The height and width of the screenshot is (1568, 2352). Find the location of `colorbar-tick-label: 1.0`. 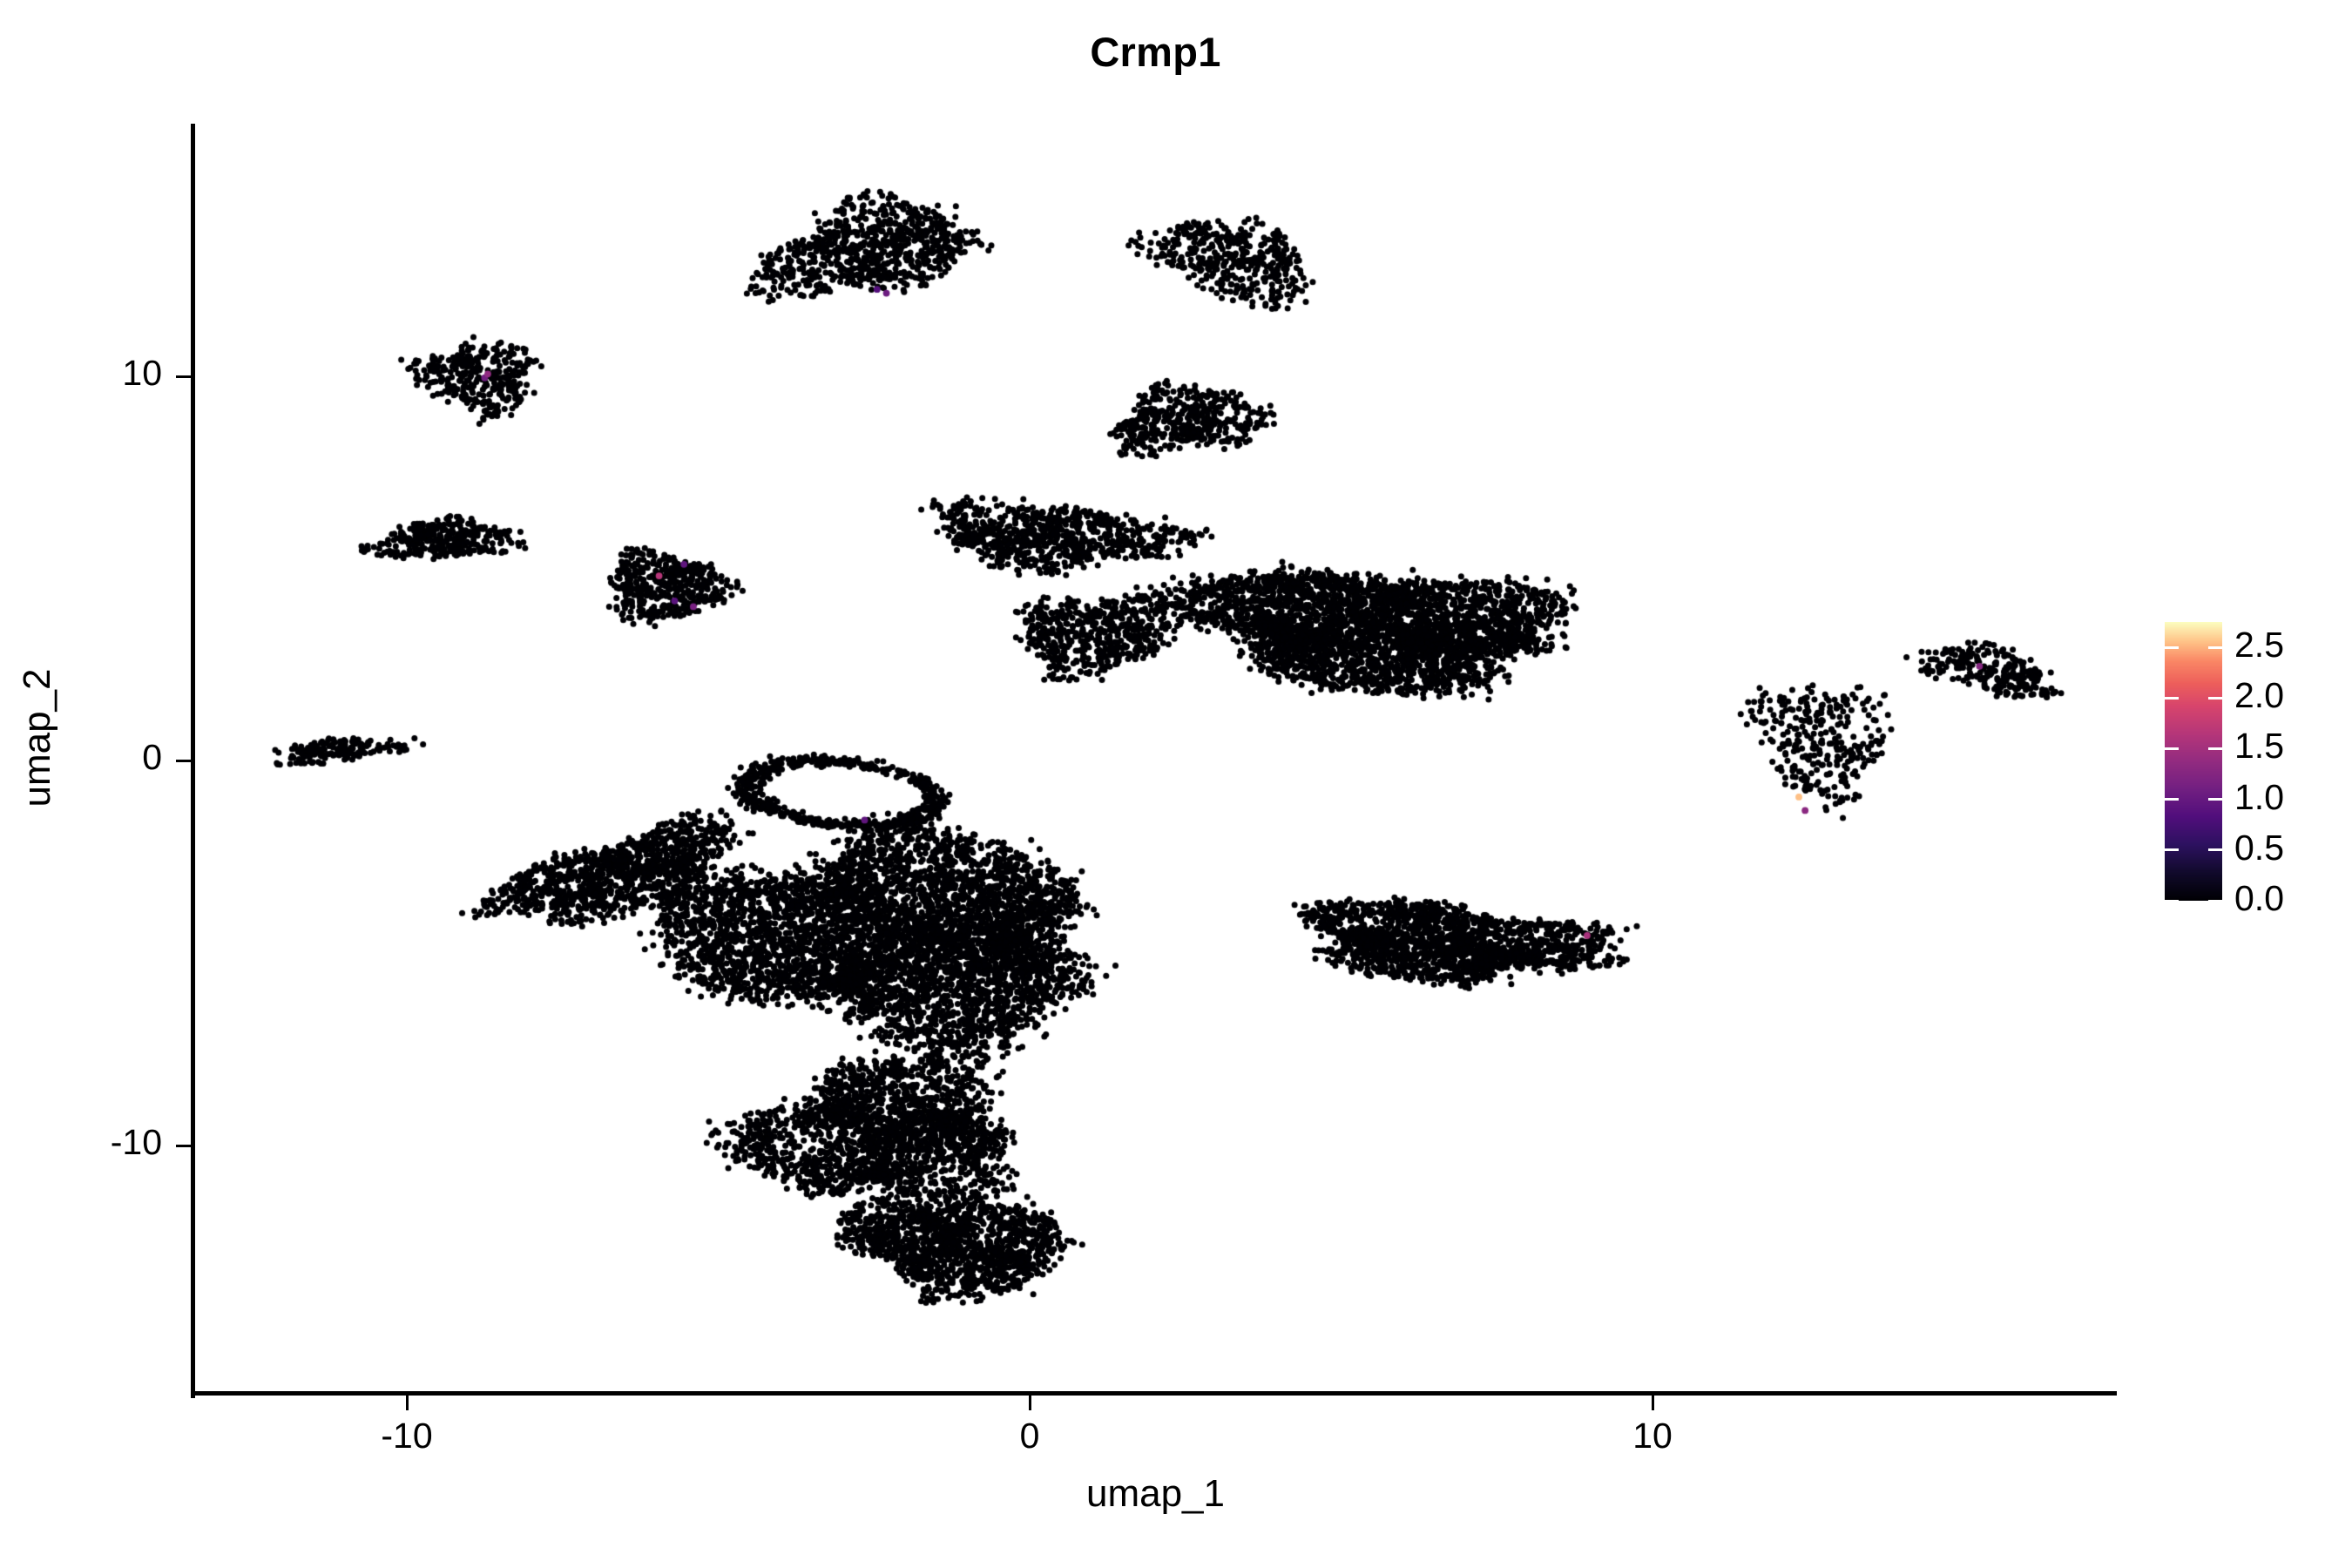

colorbar-tick-label: 1.0 is located at coordinates (2259, 796).